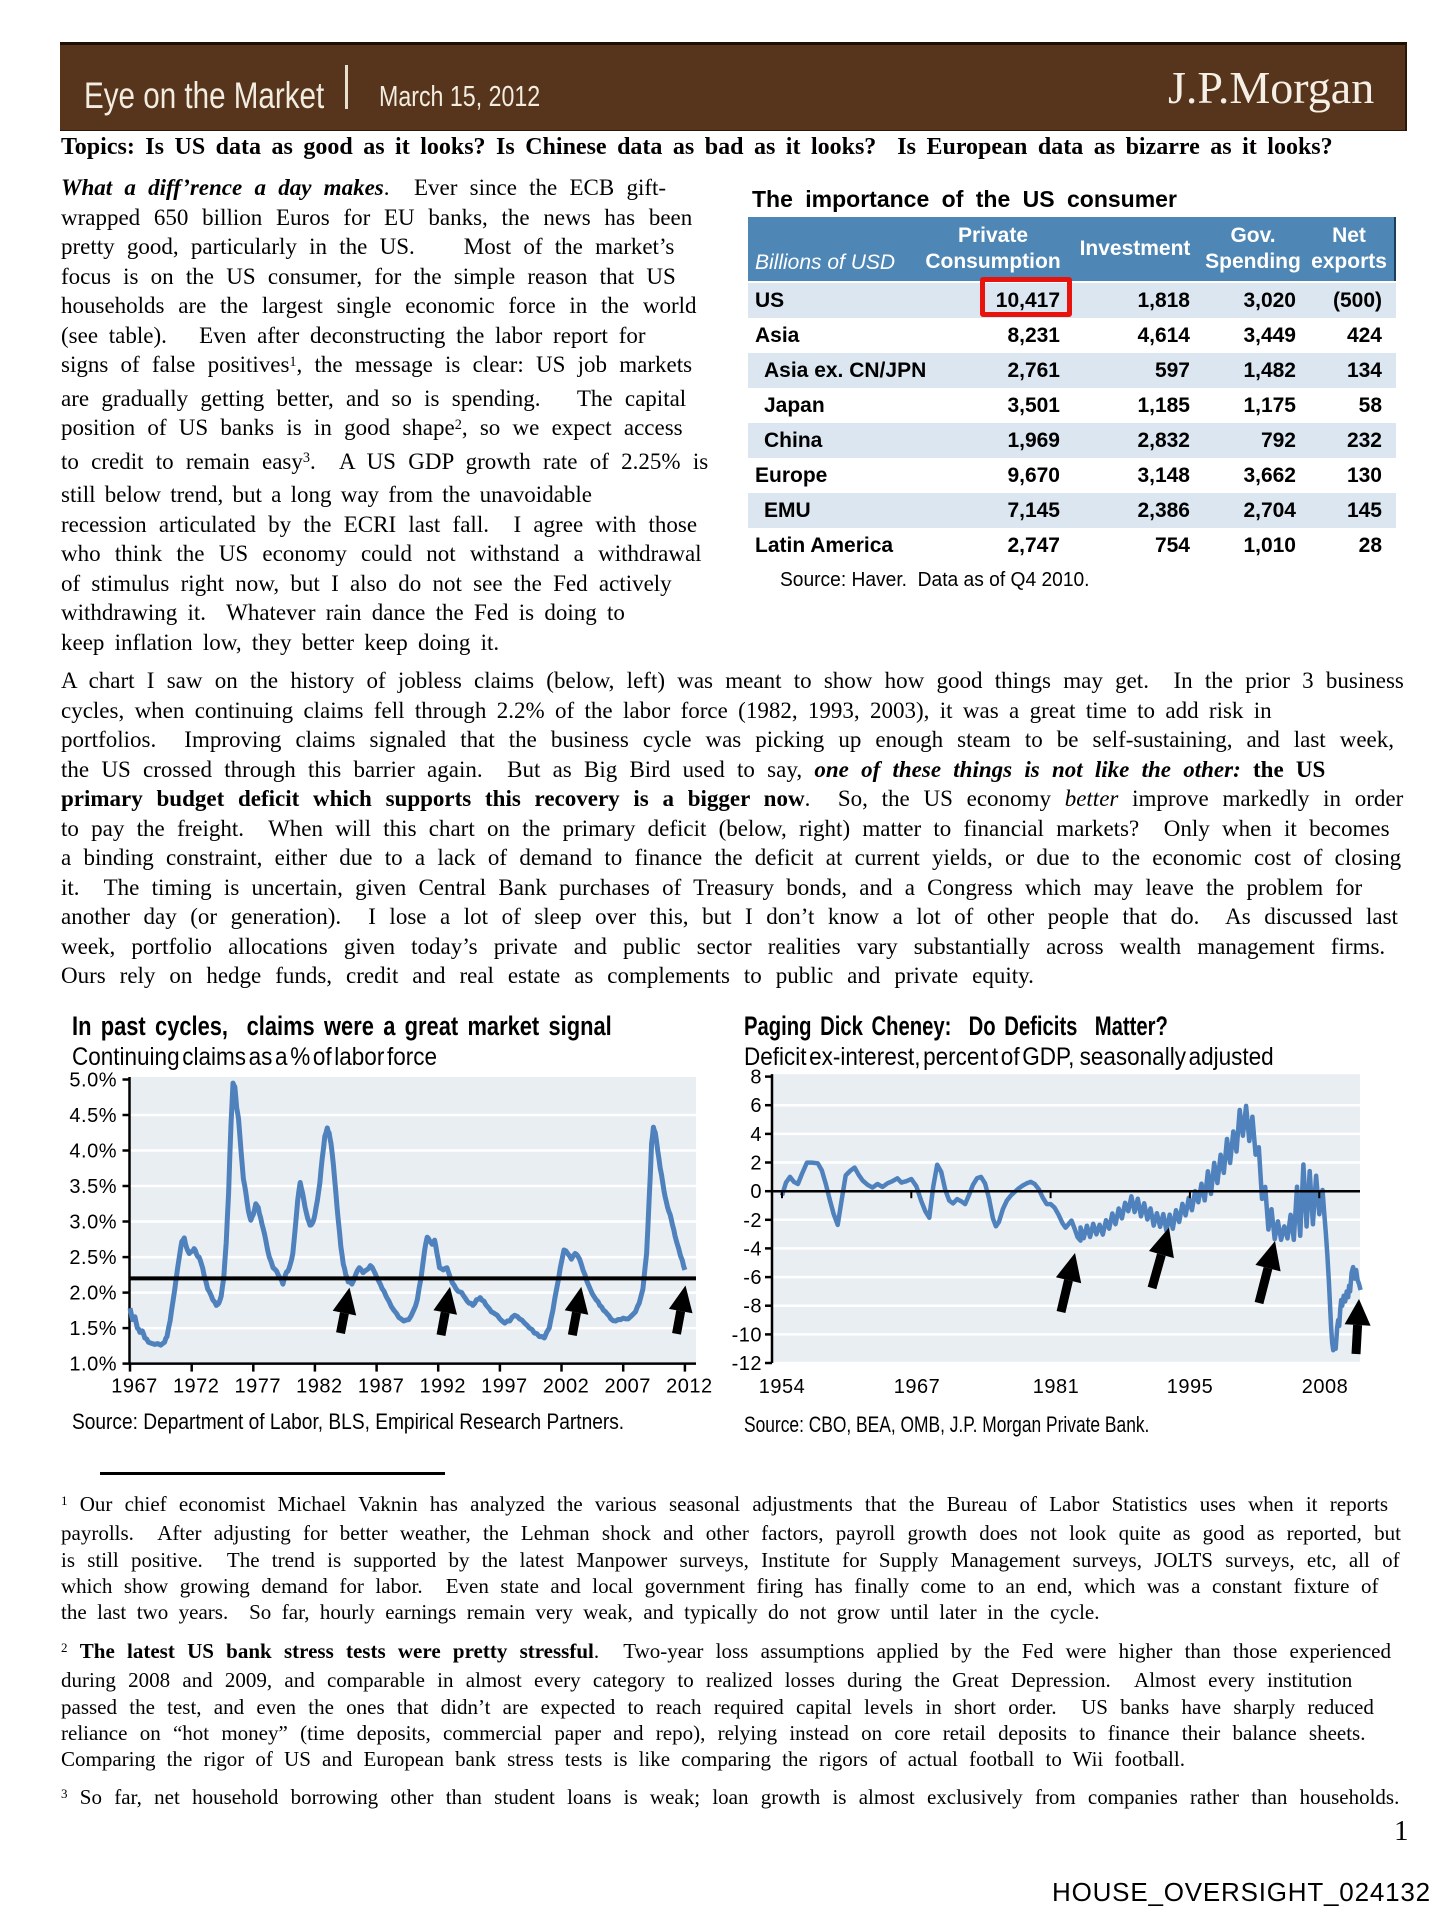 This screenshot has width=1453, height=1920. Describe the element at coordinates (1056, 1387) in the screenshot. I see `svg-text: 1981` at that location.